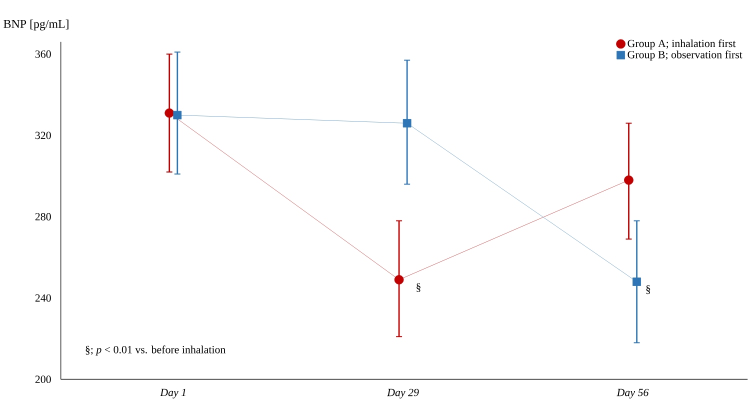 This screenshot has width=748, height=410. What do you see at coordinates (43, 216) in the screenshot?
I see `y-tick-label: 280` at bounding box center [43, 216].